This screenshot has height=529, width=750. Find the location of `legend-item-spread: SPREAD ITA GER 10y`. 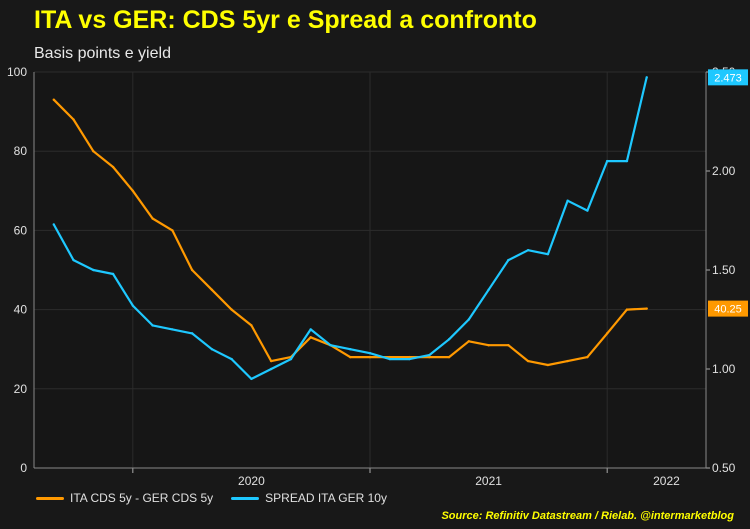

legend-item-spread: SPREAD ITA GER 10y is located at coordinates (309, 498).